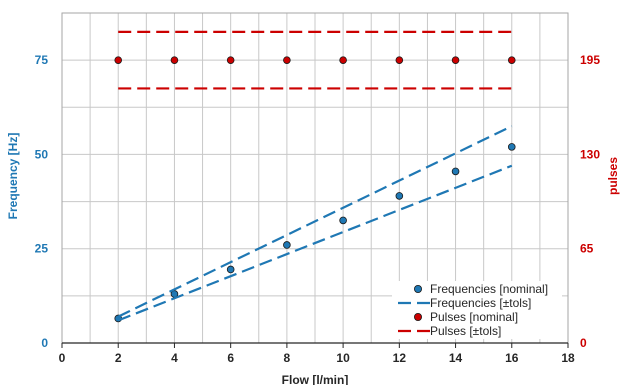 Image resolution: width=624 pixels, height=385 pixels. Describe the element at coordinates (287, 358) in the screenshot. I see `x-tick-label: 8` at that location.